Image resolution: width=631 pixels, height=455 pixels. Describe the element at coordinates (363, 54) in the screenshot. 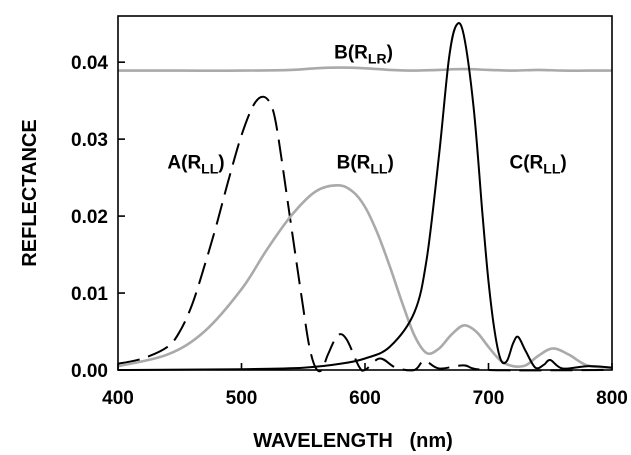

I see `series-annotation: B(RLR)` at that location.